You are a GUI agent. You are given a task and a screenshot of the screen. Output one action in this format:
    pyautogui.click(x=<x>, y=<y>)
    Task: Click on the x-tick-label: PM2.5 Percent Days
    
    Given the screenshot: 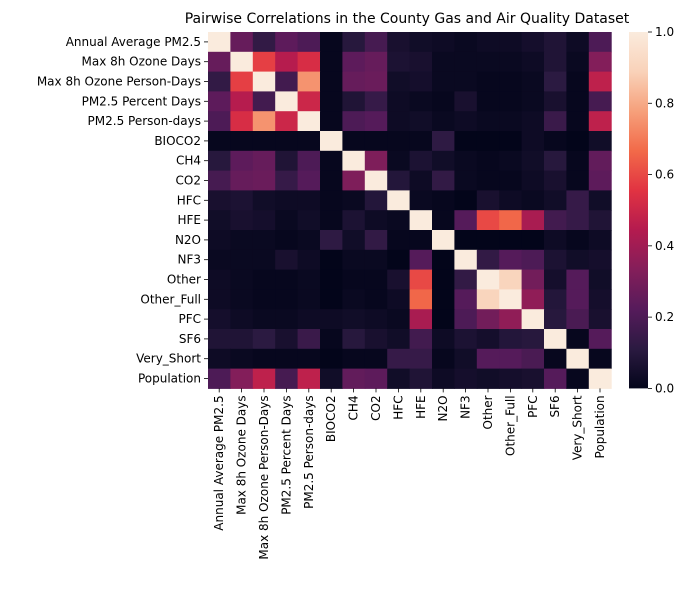 What is the action you would take?
    pyautogui.click(x=286, y=454)
    